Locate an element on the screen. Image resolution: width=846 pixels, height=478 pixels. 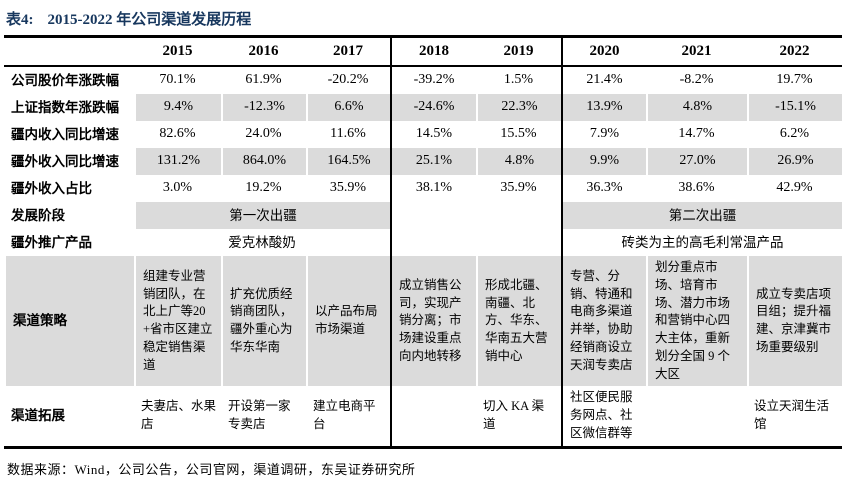
expansion-cell: 切入 KA 渠道 is located at coordinates (514, 415).